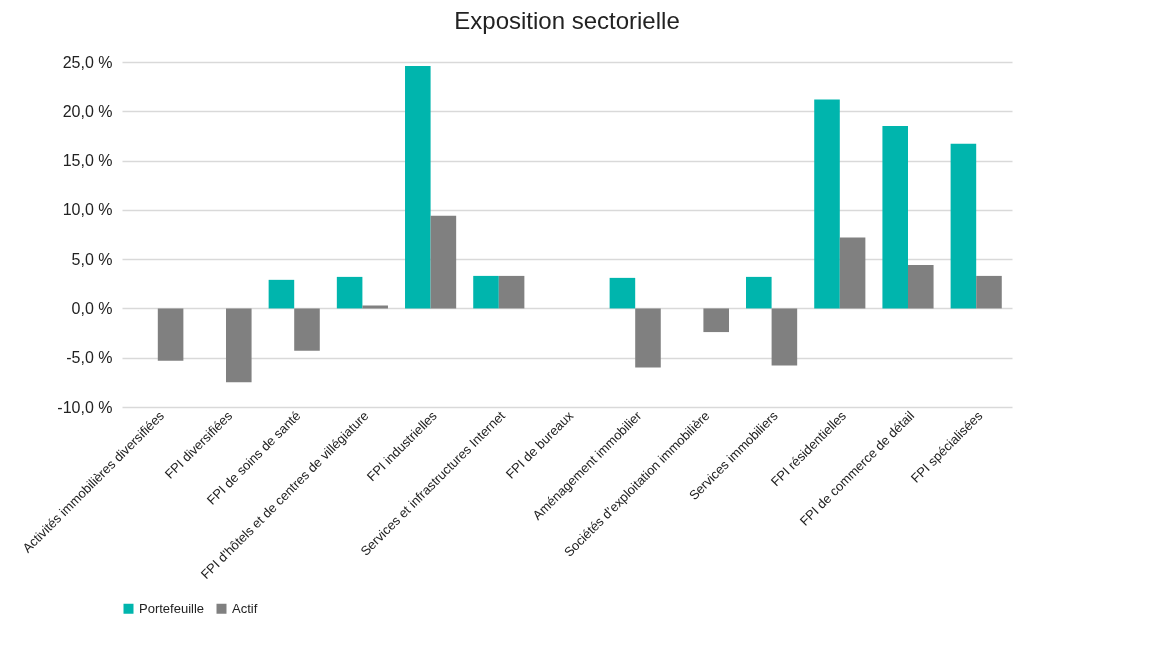 The image size is (1167, 668). What do you see at coordinates (567, 20) in the screenshot?
I see `chart-title: Exposition sectorielle` at bounding box center [567, 20].